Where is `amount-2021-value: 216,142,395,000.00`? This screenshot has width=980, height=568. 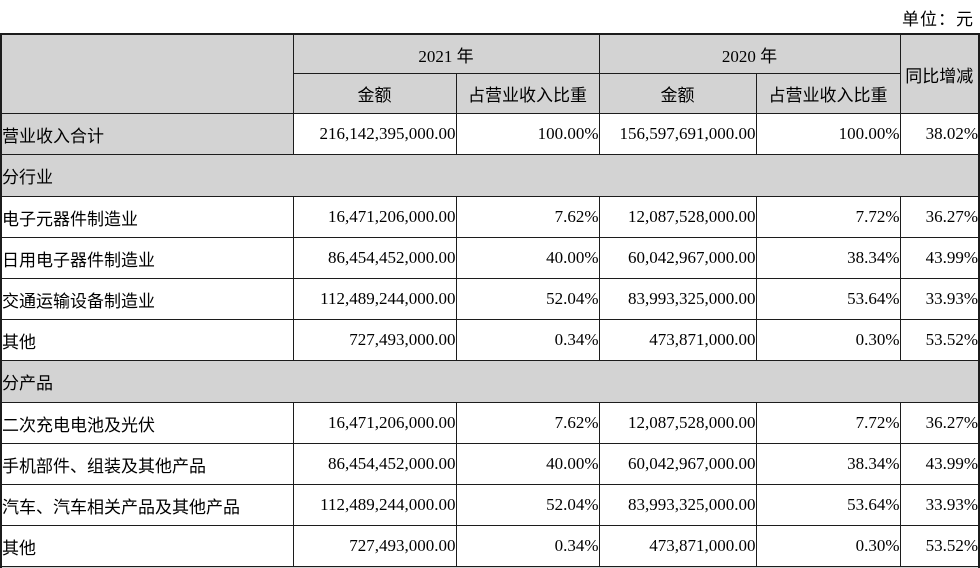 amount-2021-value: 216,142,395,000.00 is located at coordinates (374, 134).